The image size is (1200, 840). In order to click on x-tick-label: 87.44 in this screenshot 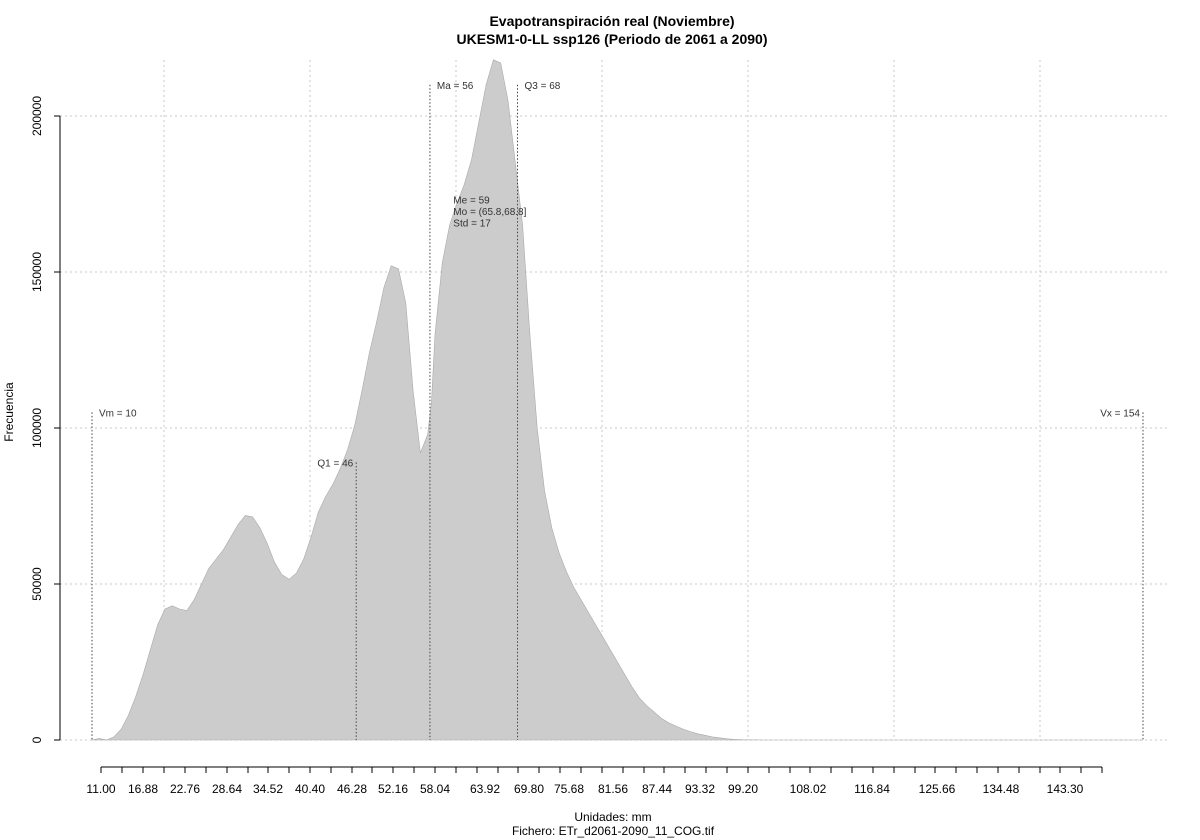, I will do `click(657, 789)`.